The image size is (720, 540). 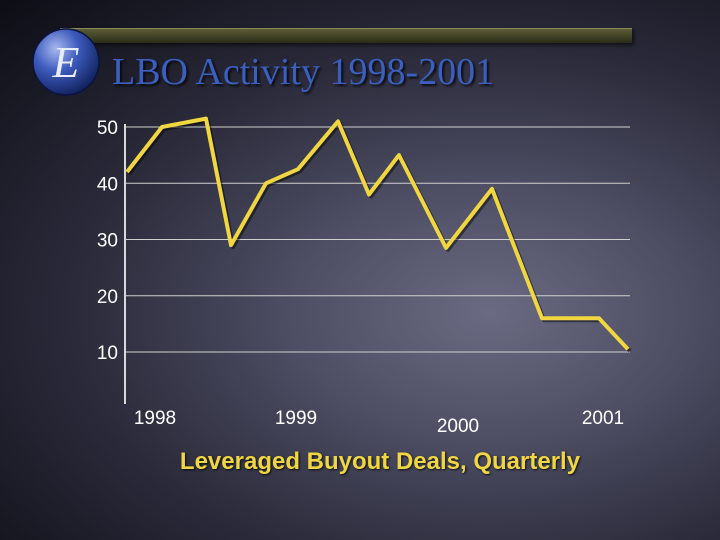 What do you see at coordinates (346, 35) in the screenshot?
I see `title-bar-decoration` at bounding box center [346, 35].